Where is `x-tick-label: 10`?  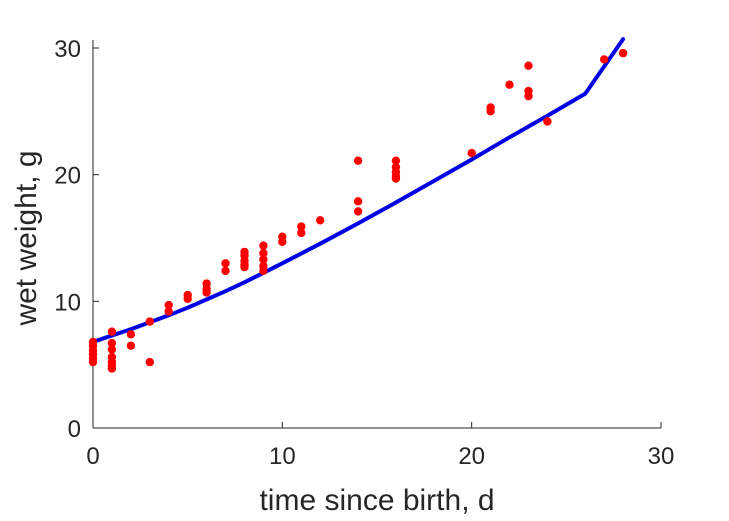
x-tick-label: 10 is located at coordinates (282, 456).